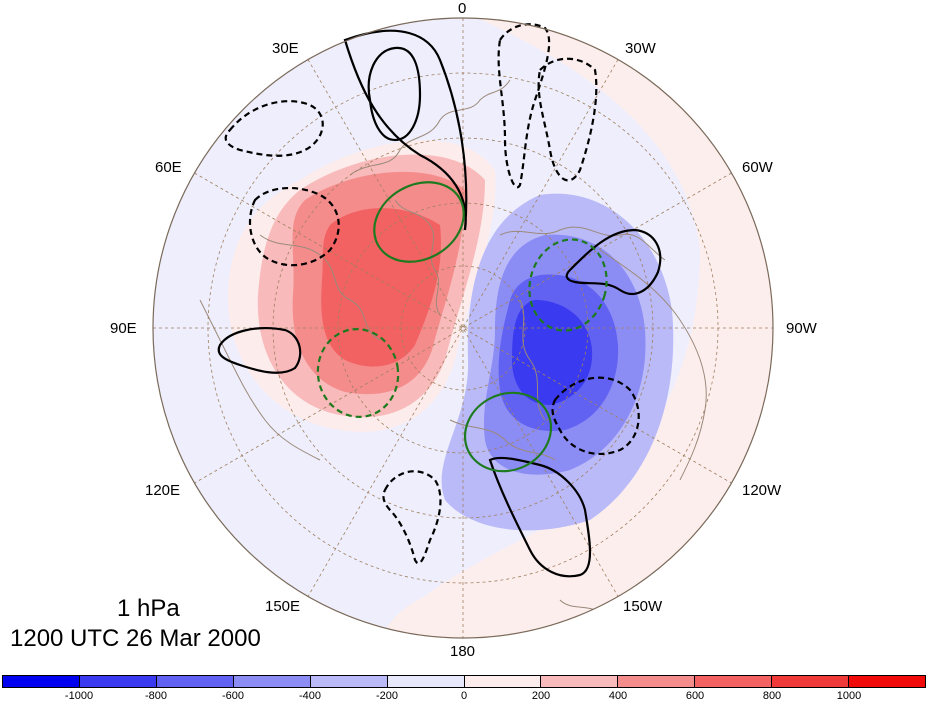 The height and width of the screenshot is (702, 928). What do you see at coordinates (430, 127) in the screenshot?
I see `coastline-europe` at bounding box center [430, 127].